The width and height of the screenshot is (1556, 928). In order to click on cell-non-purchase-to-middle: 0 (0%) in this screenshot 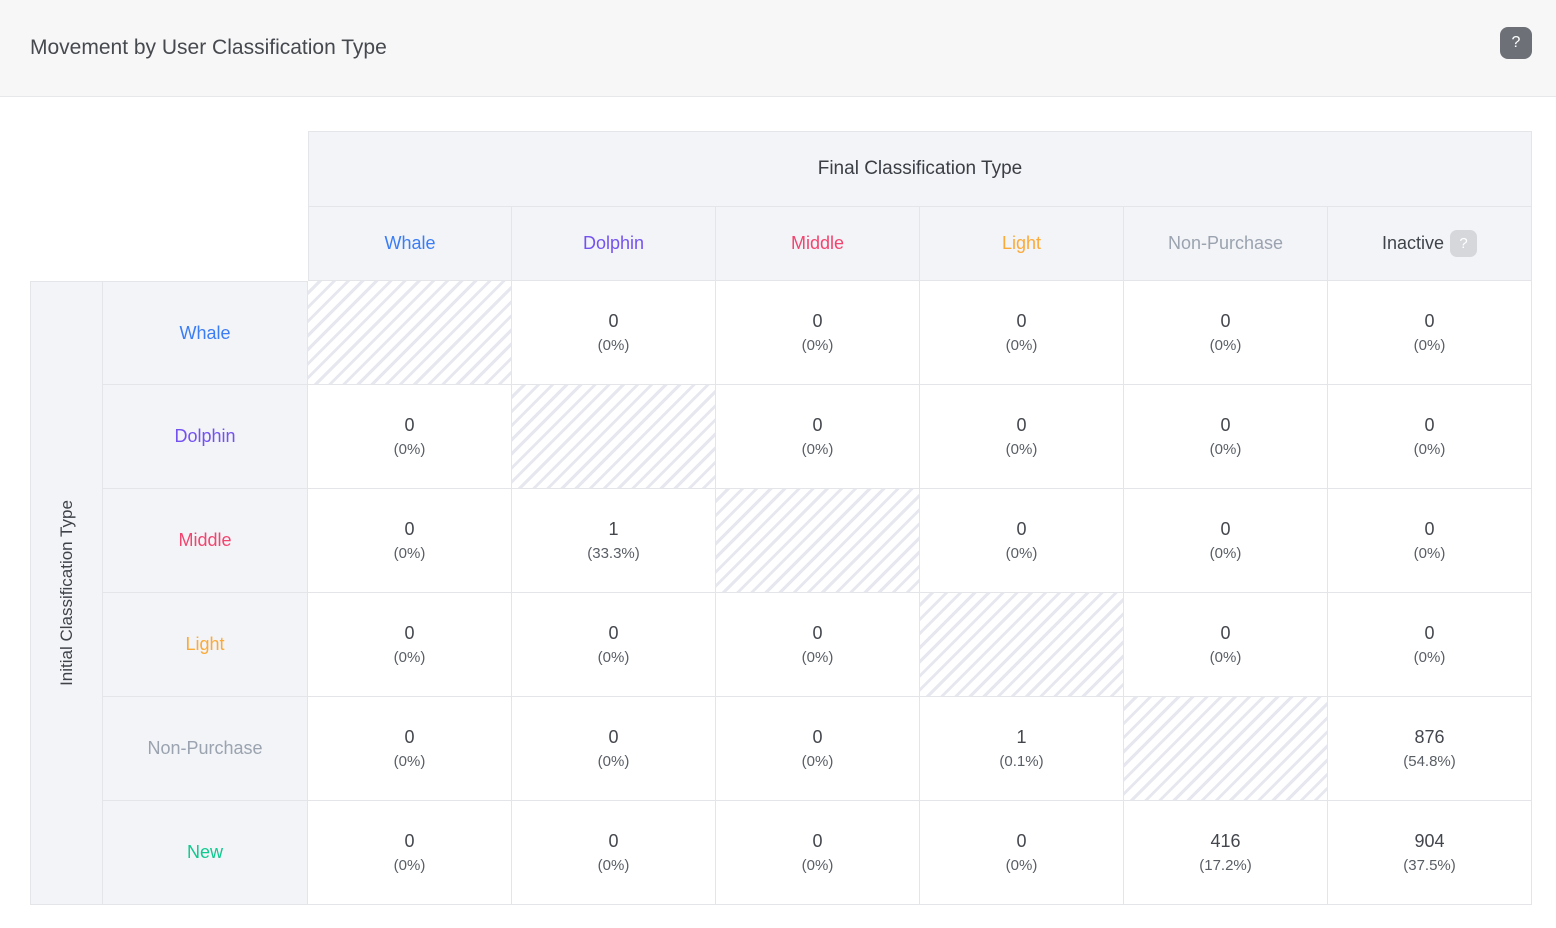, I will do `click(818, 749)`.